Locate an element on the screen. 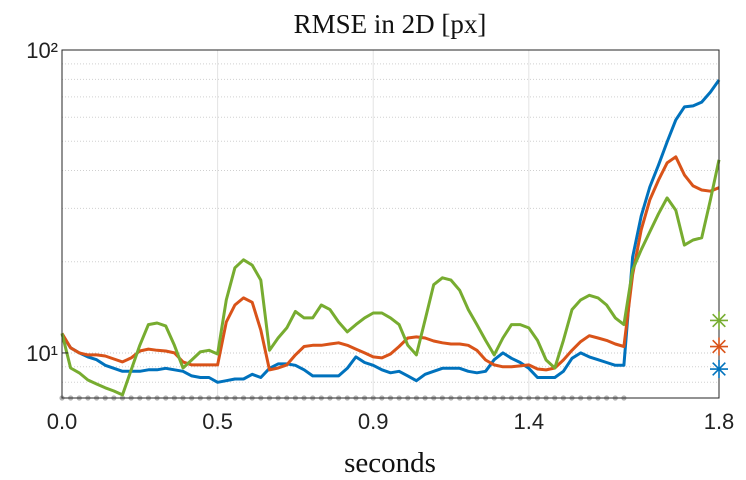 The height and width of the screenshot is (480, 746). x-tick-label: 0.0 is located at coordinates (62, 421).